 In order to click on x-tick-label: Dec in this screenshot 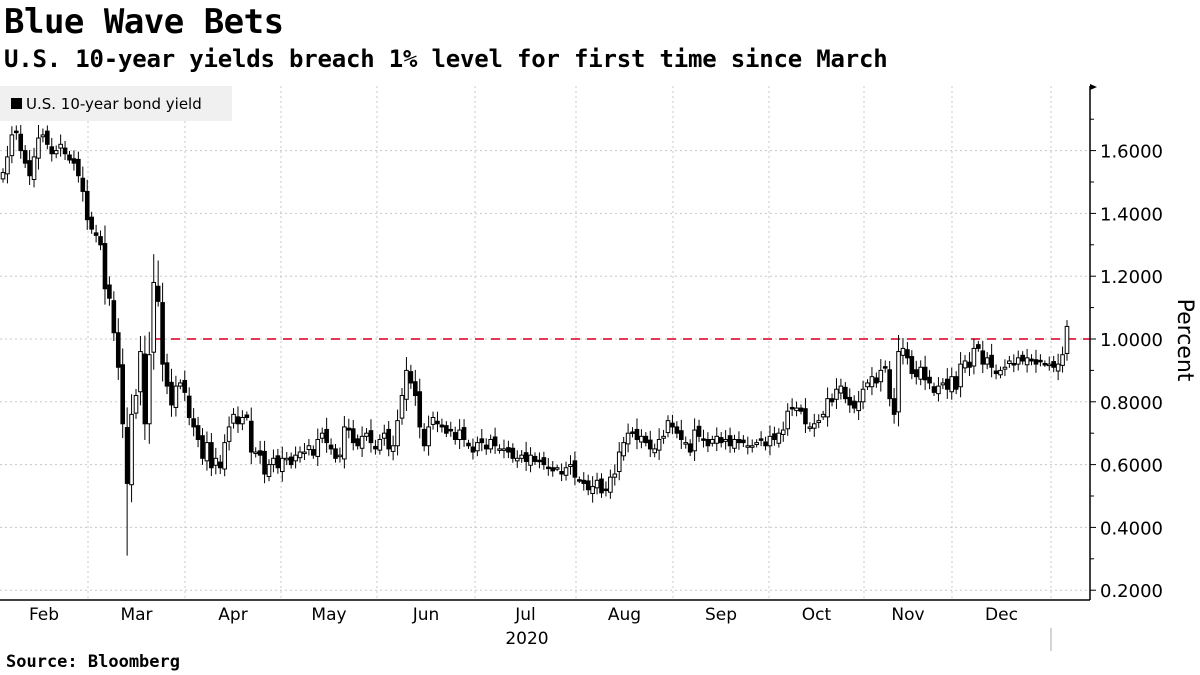, I will do `click(1001, 615)`.